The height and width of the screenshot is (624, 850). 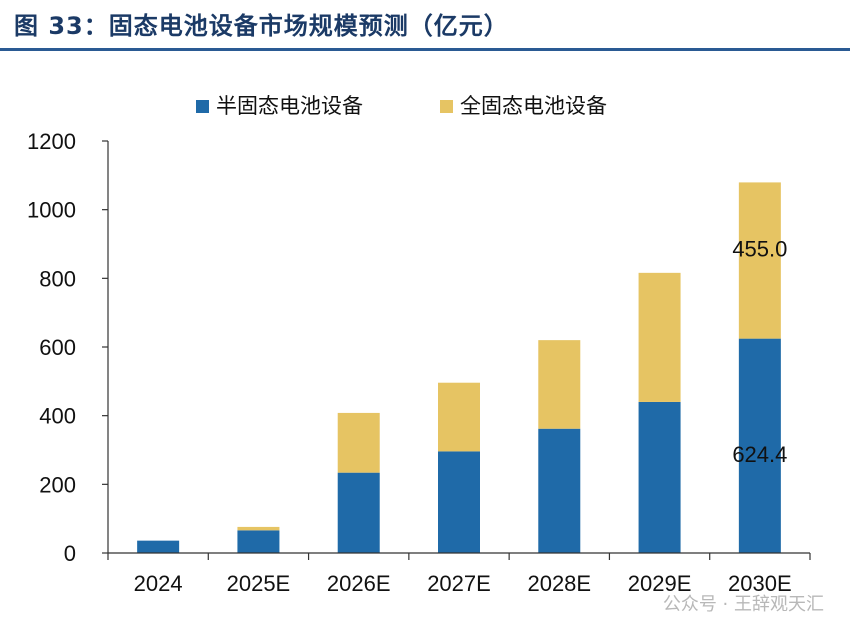 I want to click on bar-semi-solid-2026E, so click(x=358, y=512).